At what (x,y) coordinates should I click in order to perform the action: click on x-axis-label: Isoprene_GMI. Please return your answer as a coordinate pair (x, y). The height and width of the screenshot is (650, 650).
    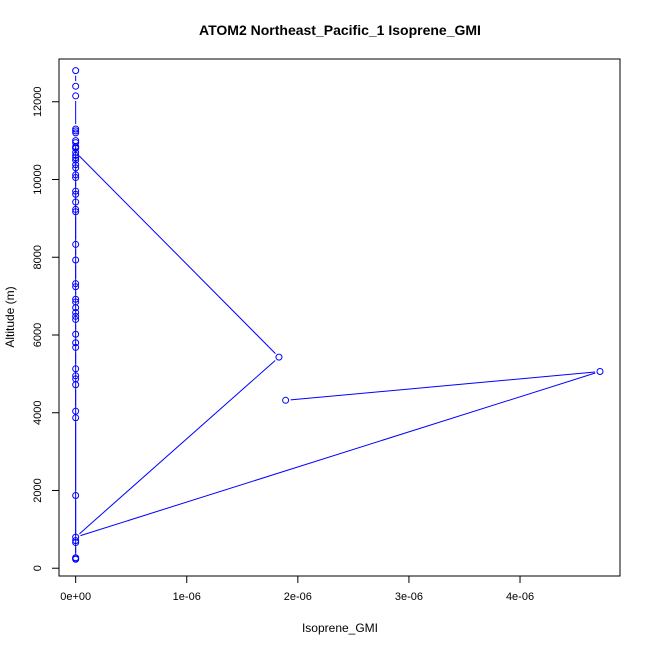
    Looking at the image, I should click on (340, 628).